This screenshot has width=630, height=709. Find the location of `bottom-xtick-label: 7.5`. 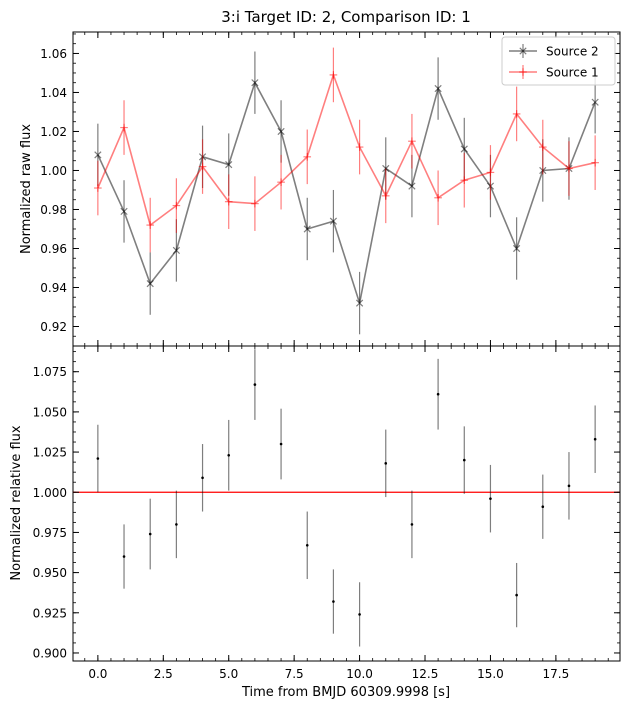

bottom-xtick-label: 7.5 is located at coordinates (294, 674).